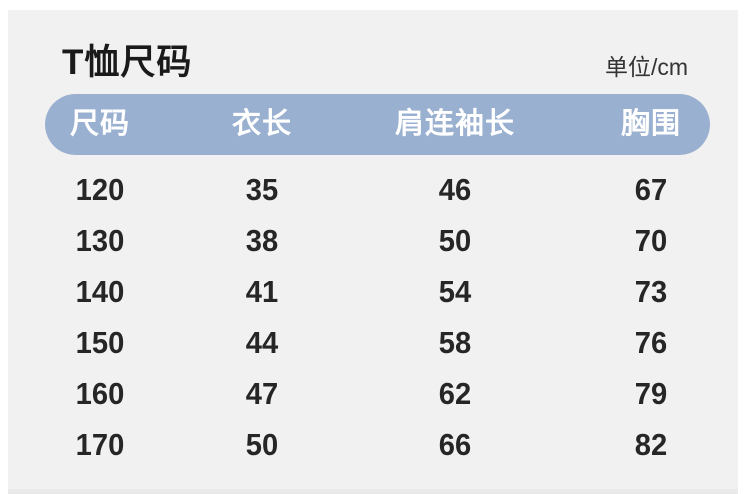  Describe the element at coordinates (100, 393) in the screenshot. I see `table-cell: 160` at that location.